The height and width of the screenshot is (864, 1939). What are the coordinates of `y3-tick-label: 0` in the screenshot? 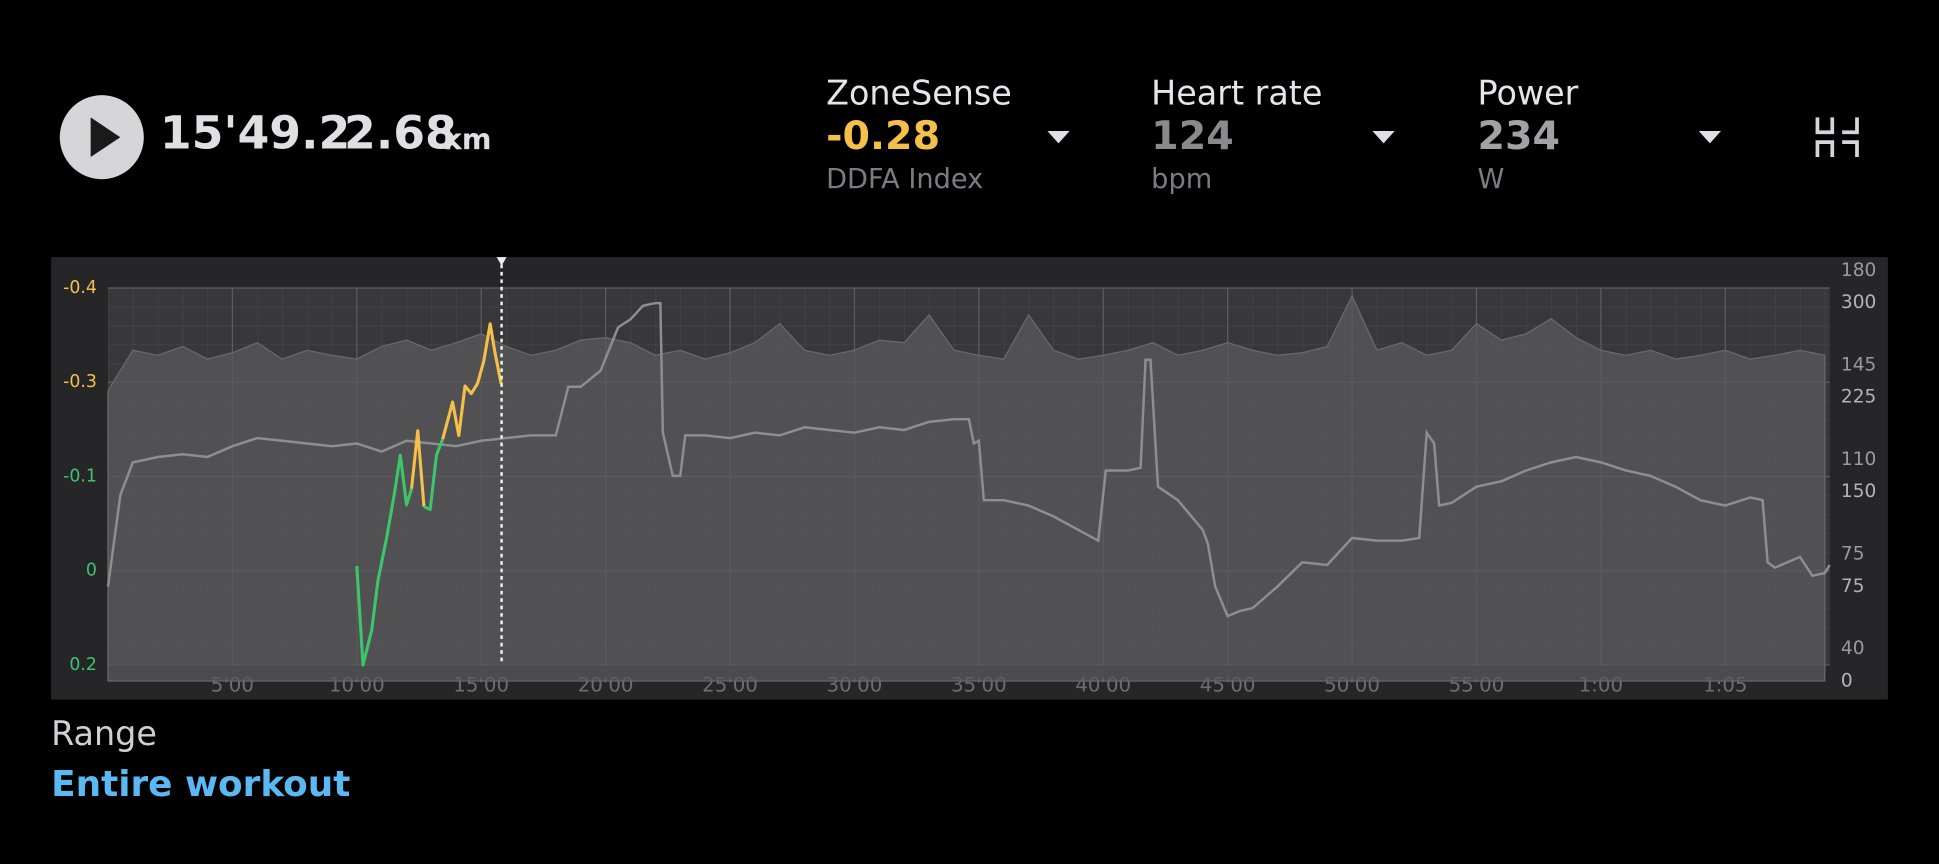 It's located at (1847, 681).